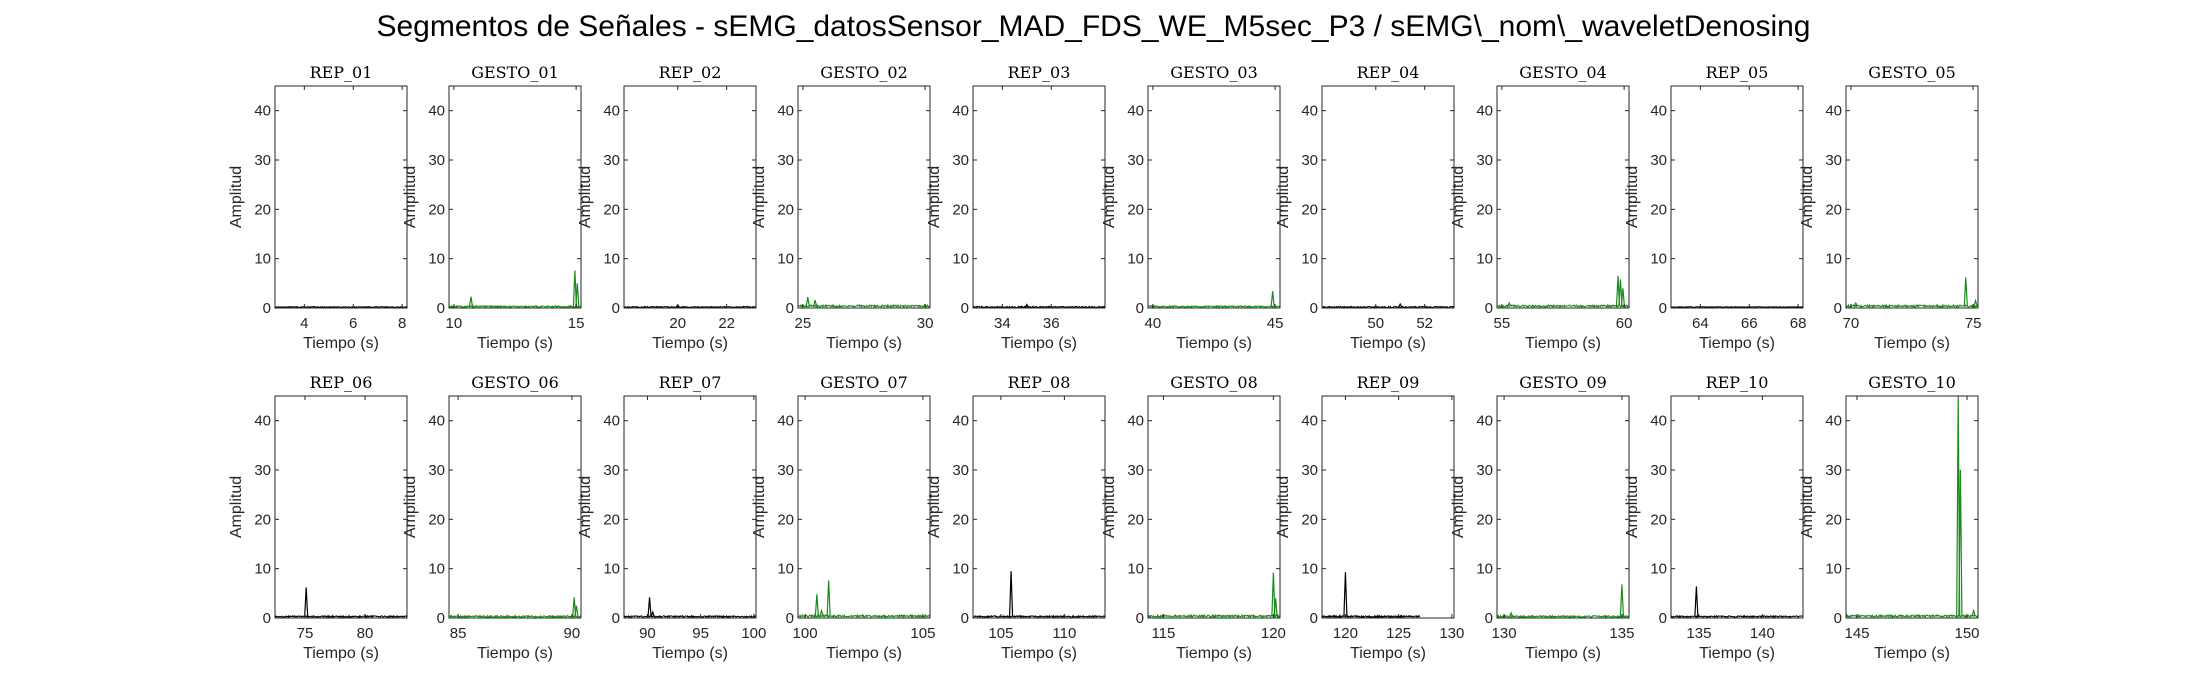 The width and height of the screenshot is (2187, 688). What do you see at coordinates (690, 72) in the screenshot?
I see `subplot-title: REP_02` at bounding box center [690, 72].